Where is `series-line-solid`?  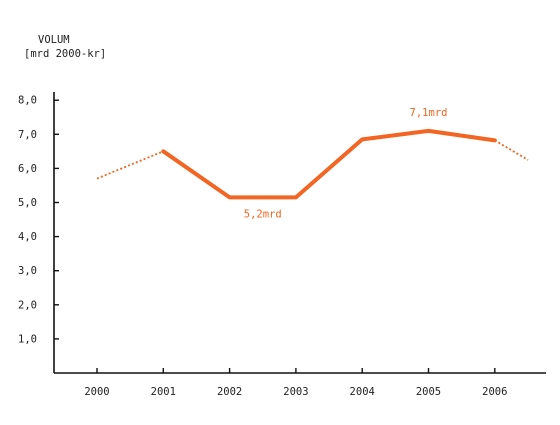 series-line-solid is located at coordinates (329, 164).